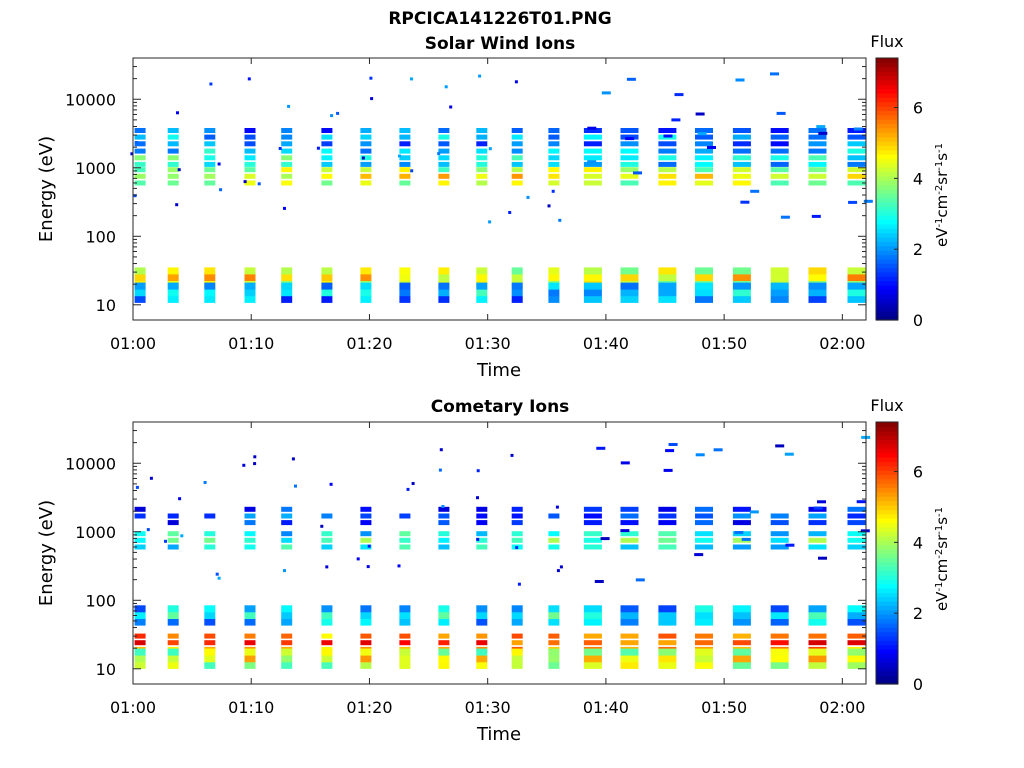 The image size is (1024, 768). Describe the element at coordinates (918, 472) in the screenshot. I see `colorbar-tick-label: 6` at that location.